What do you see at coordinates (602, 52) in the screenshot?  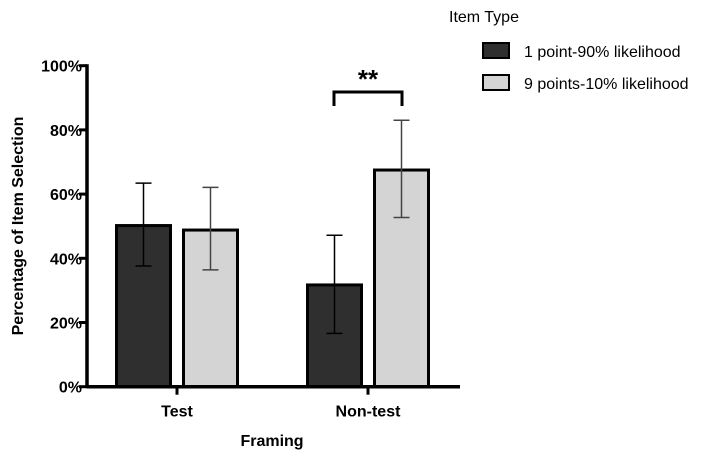 I see `legend-label-1: 1 point-90% likelihood` at bounding box center [602, 52].